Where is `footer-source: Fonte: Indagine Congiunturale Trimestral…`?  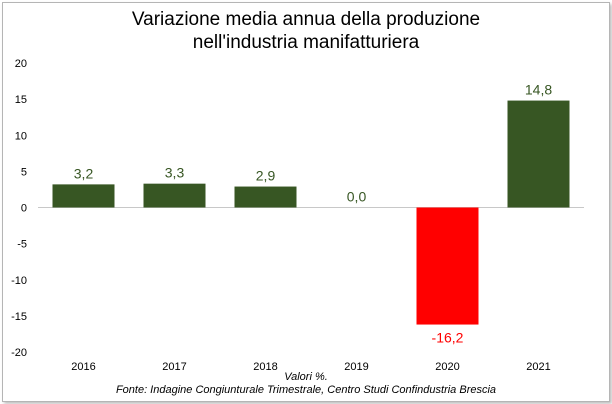
footer-source: Fonte: Indagine Congiunturale Trimestral… is located at coordinates (306, 390).